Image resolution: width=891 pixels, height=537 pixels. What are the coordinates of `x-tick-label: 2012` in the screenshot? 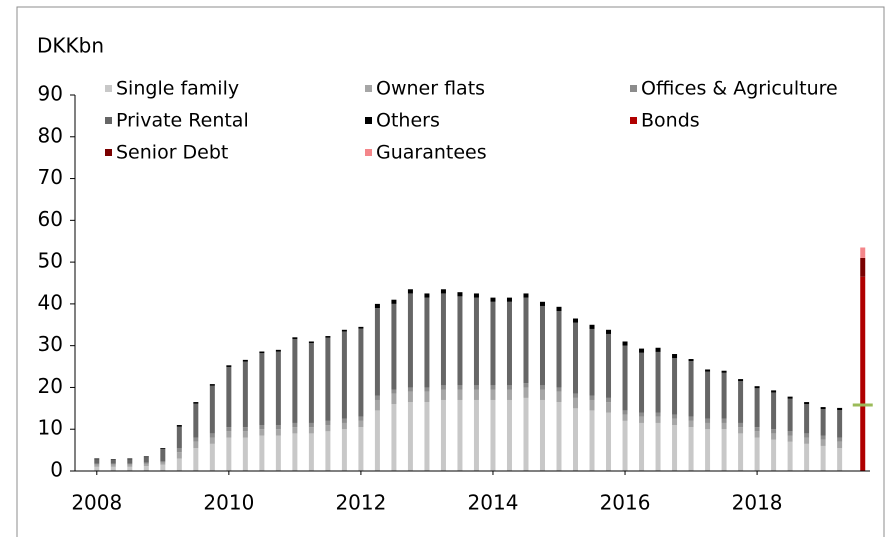 It's located at (360, 503).